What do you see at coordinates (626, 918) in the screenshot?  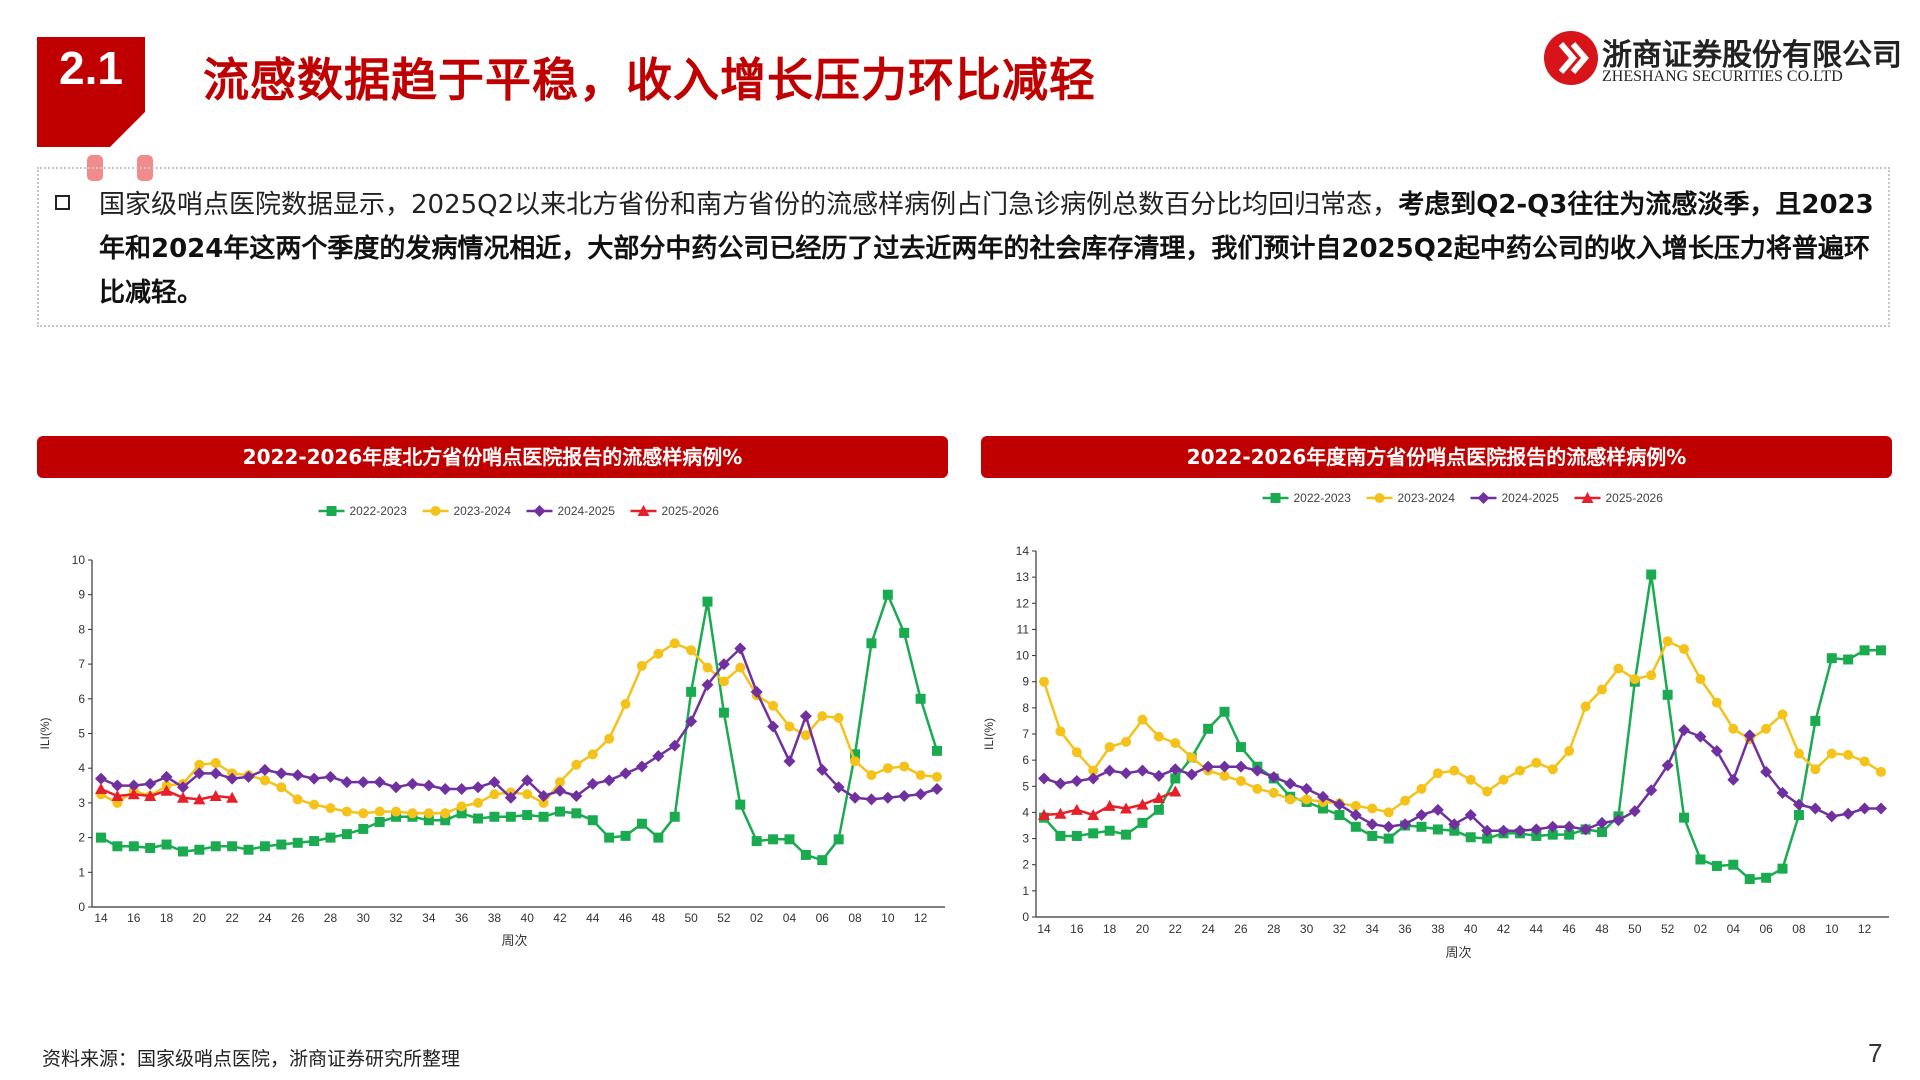 I see `x-tick-label: 46` at bounding box center [626, 918].